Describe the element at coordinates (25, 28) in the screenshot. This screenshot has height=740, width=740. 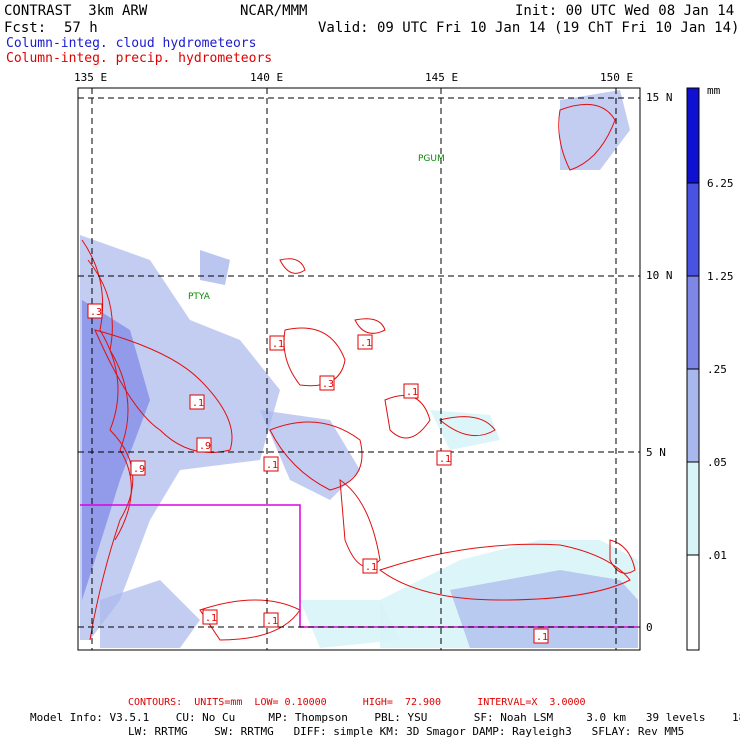
I see `fcst-label: Fcst:` at that location.